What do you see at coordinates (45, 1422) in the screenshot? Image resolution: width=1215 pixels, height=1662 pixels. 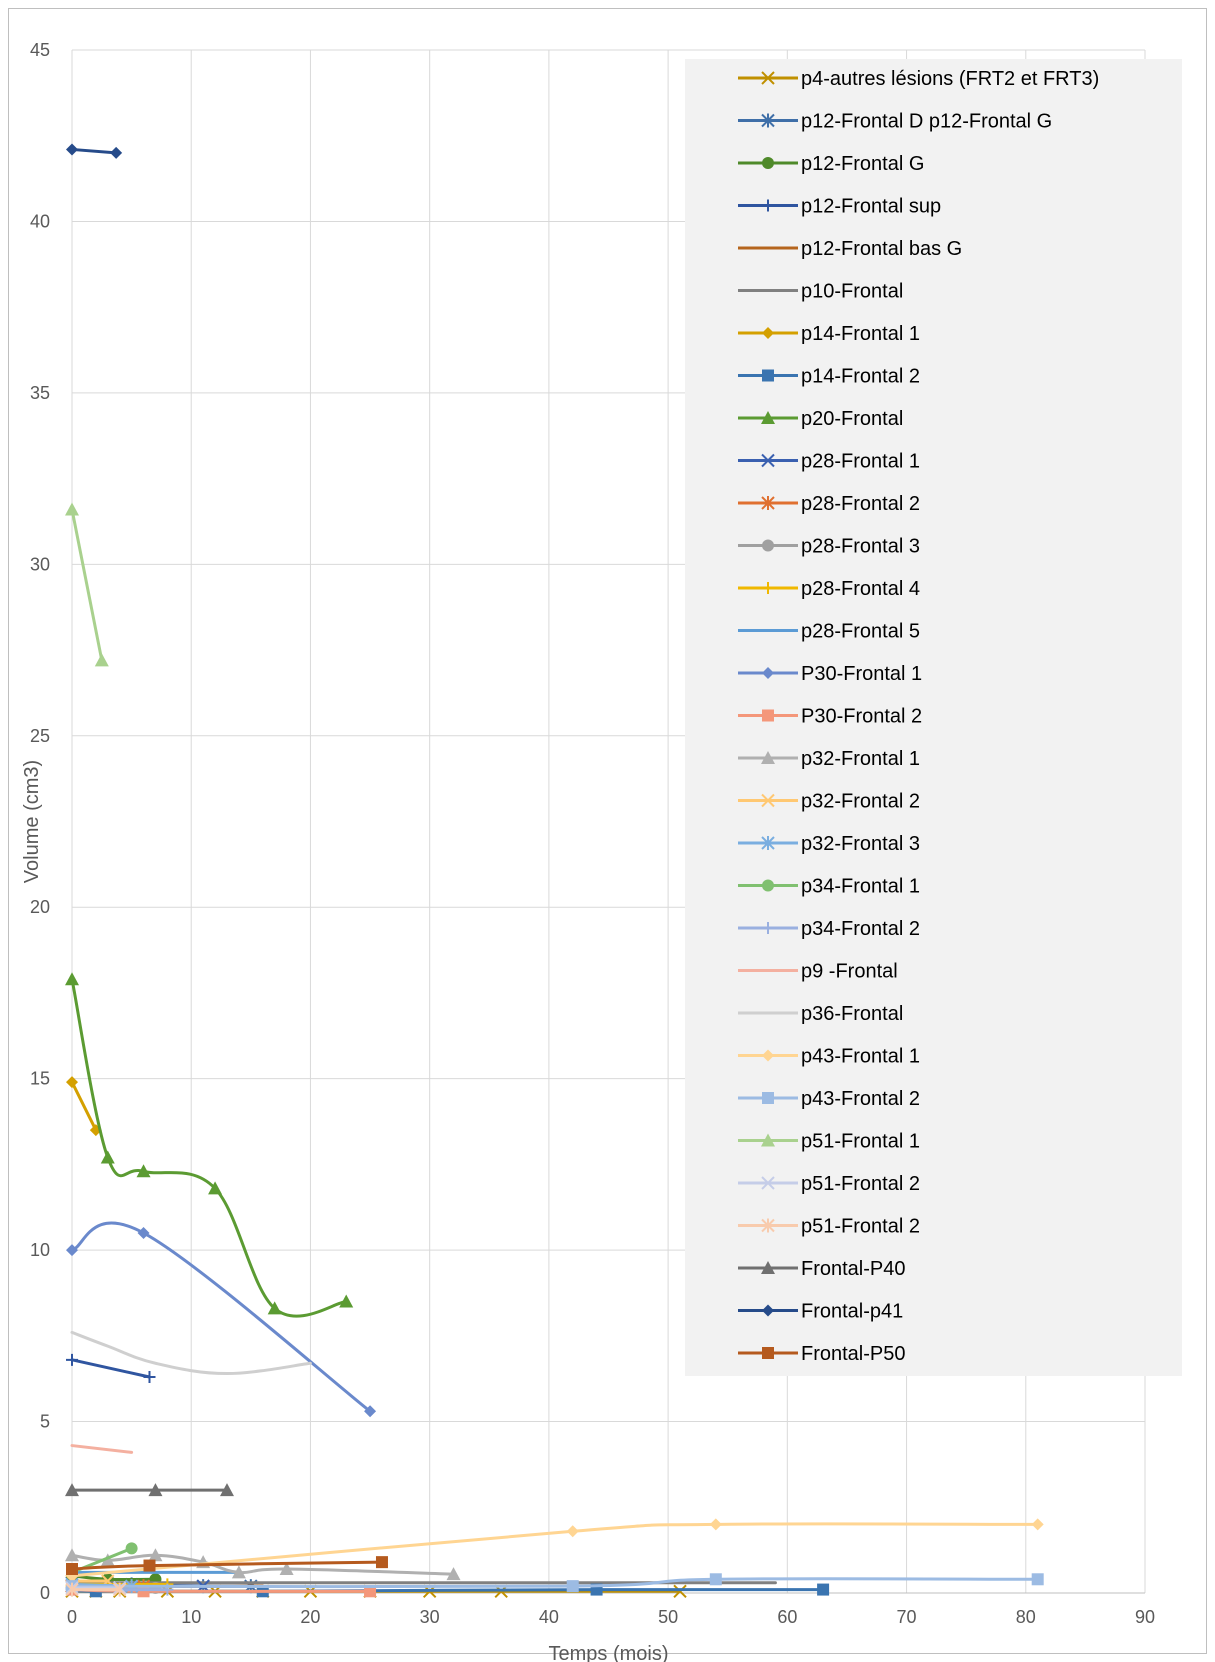 I see `y-tick-label: 5` at bounding box center [45, 1422].